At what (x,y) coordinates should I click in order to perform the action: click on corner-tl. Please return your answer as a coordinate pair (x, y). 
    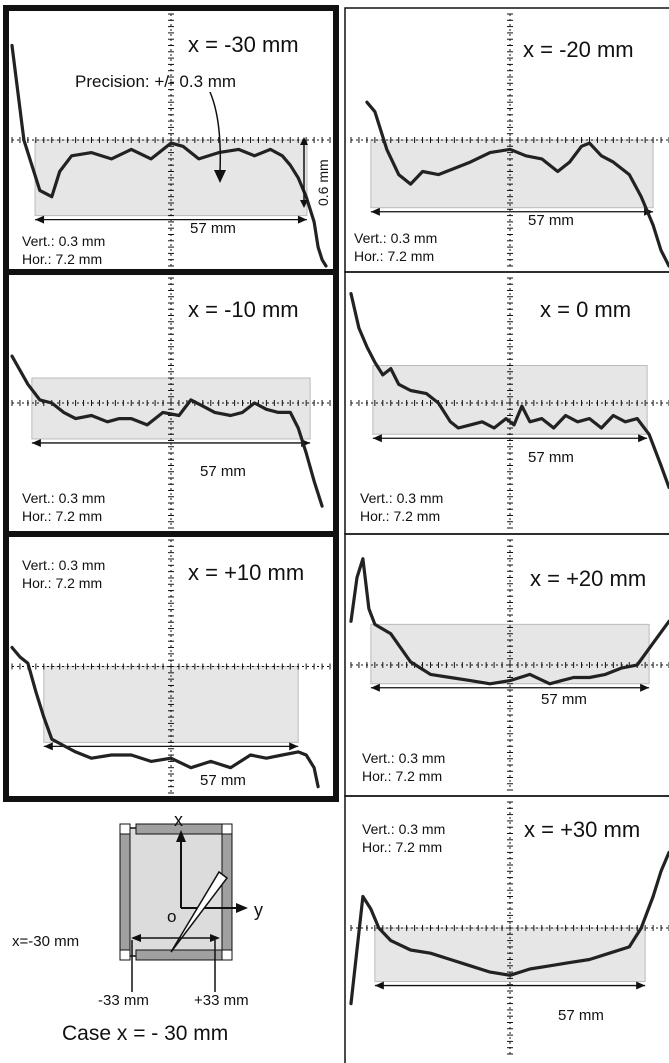
    Looking at the image, I should click on (125, 829).